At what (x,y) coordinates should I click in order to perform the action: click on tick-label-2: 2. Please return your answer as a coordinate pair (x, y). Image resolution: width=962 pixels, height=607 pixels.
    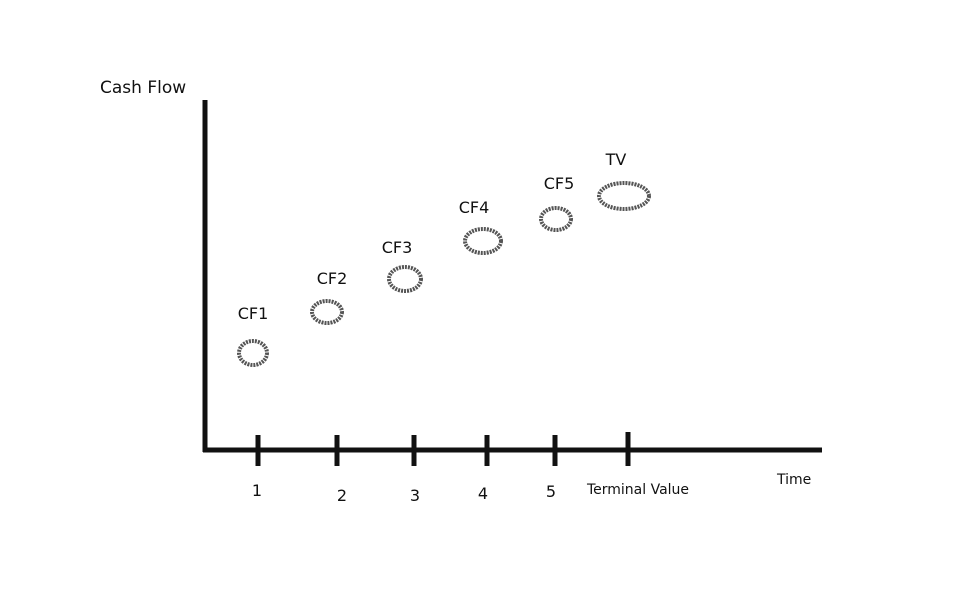
    Looking at the image, I should click on (342, 495).